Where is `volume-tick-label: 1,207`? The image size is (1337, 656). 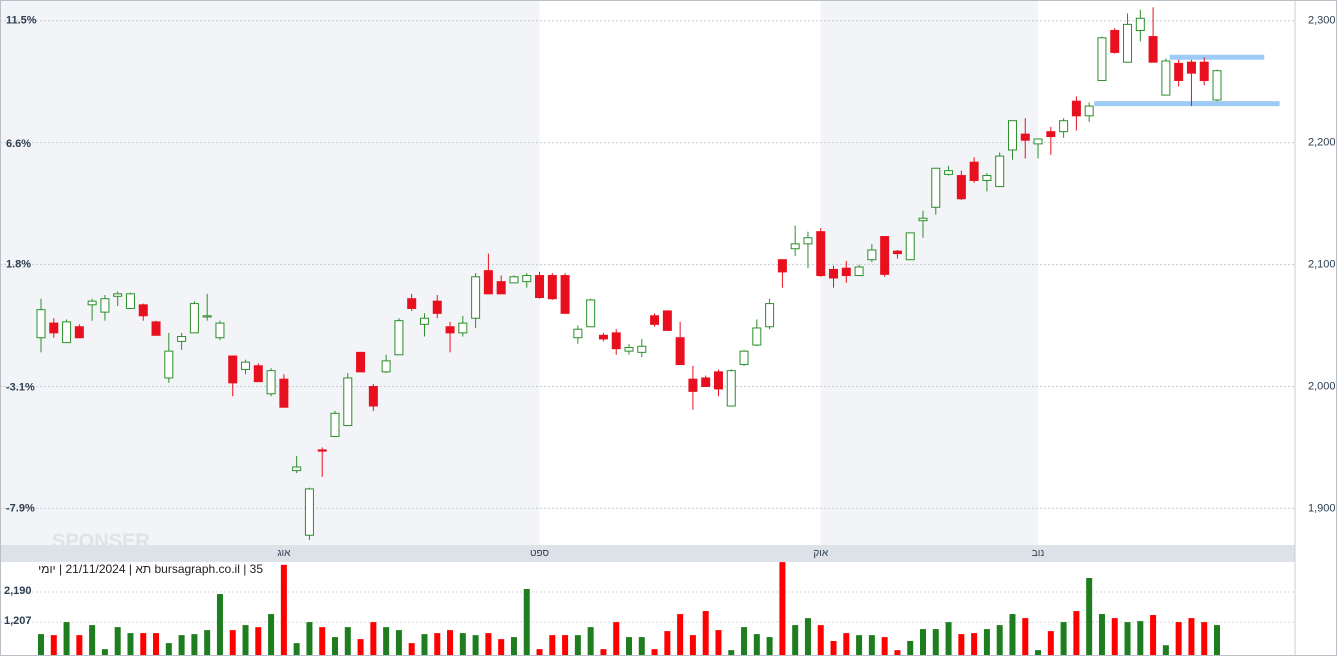
volume-tick-label: 1,207 is located at coordinates (18, 621).